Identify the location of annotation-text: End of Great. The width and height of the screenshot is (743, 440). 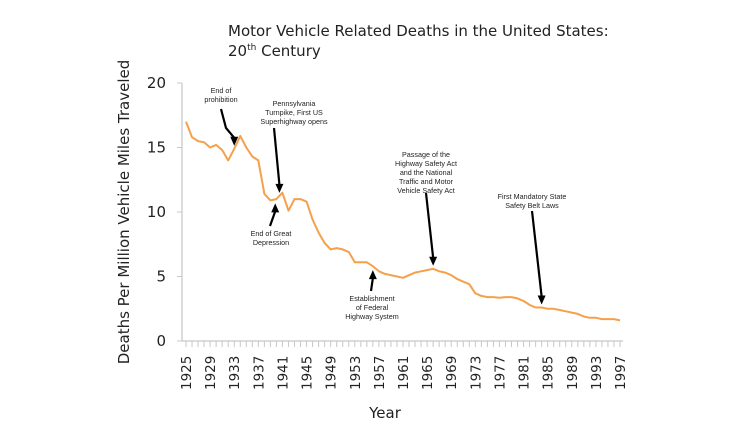
(271, 233).